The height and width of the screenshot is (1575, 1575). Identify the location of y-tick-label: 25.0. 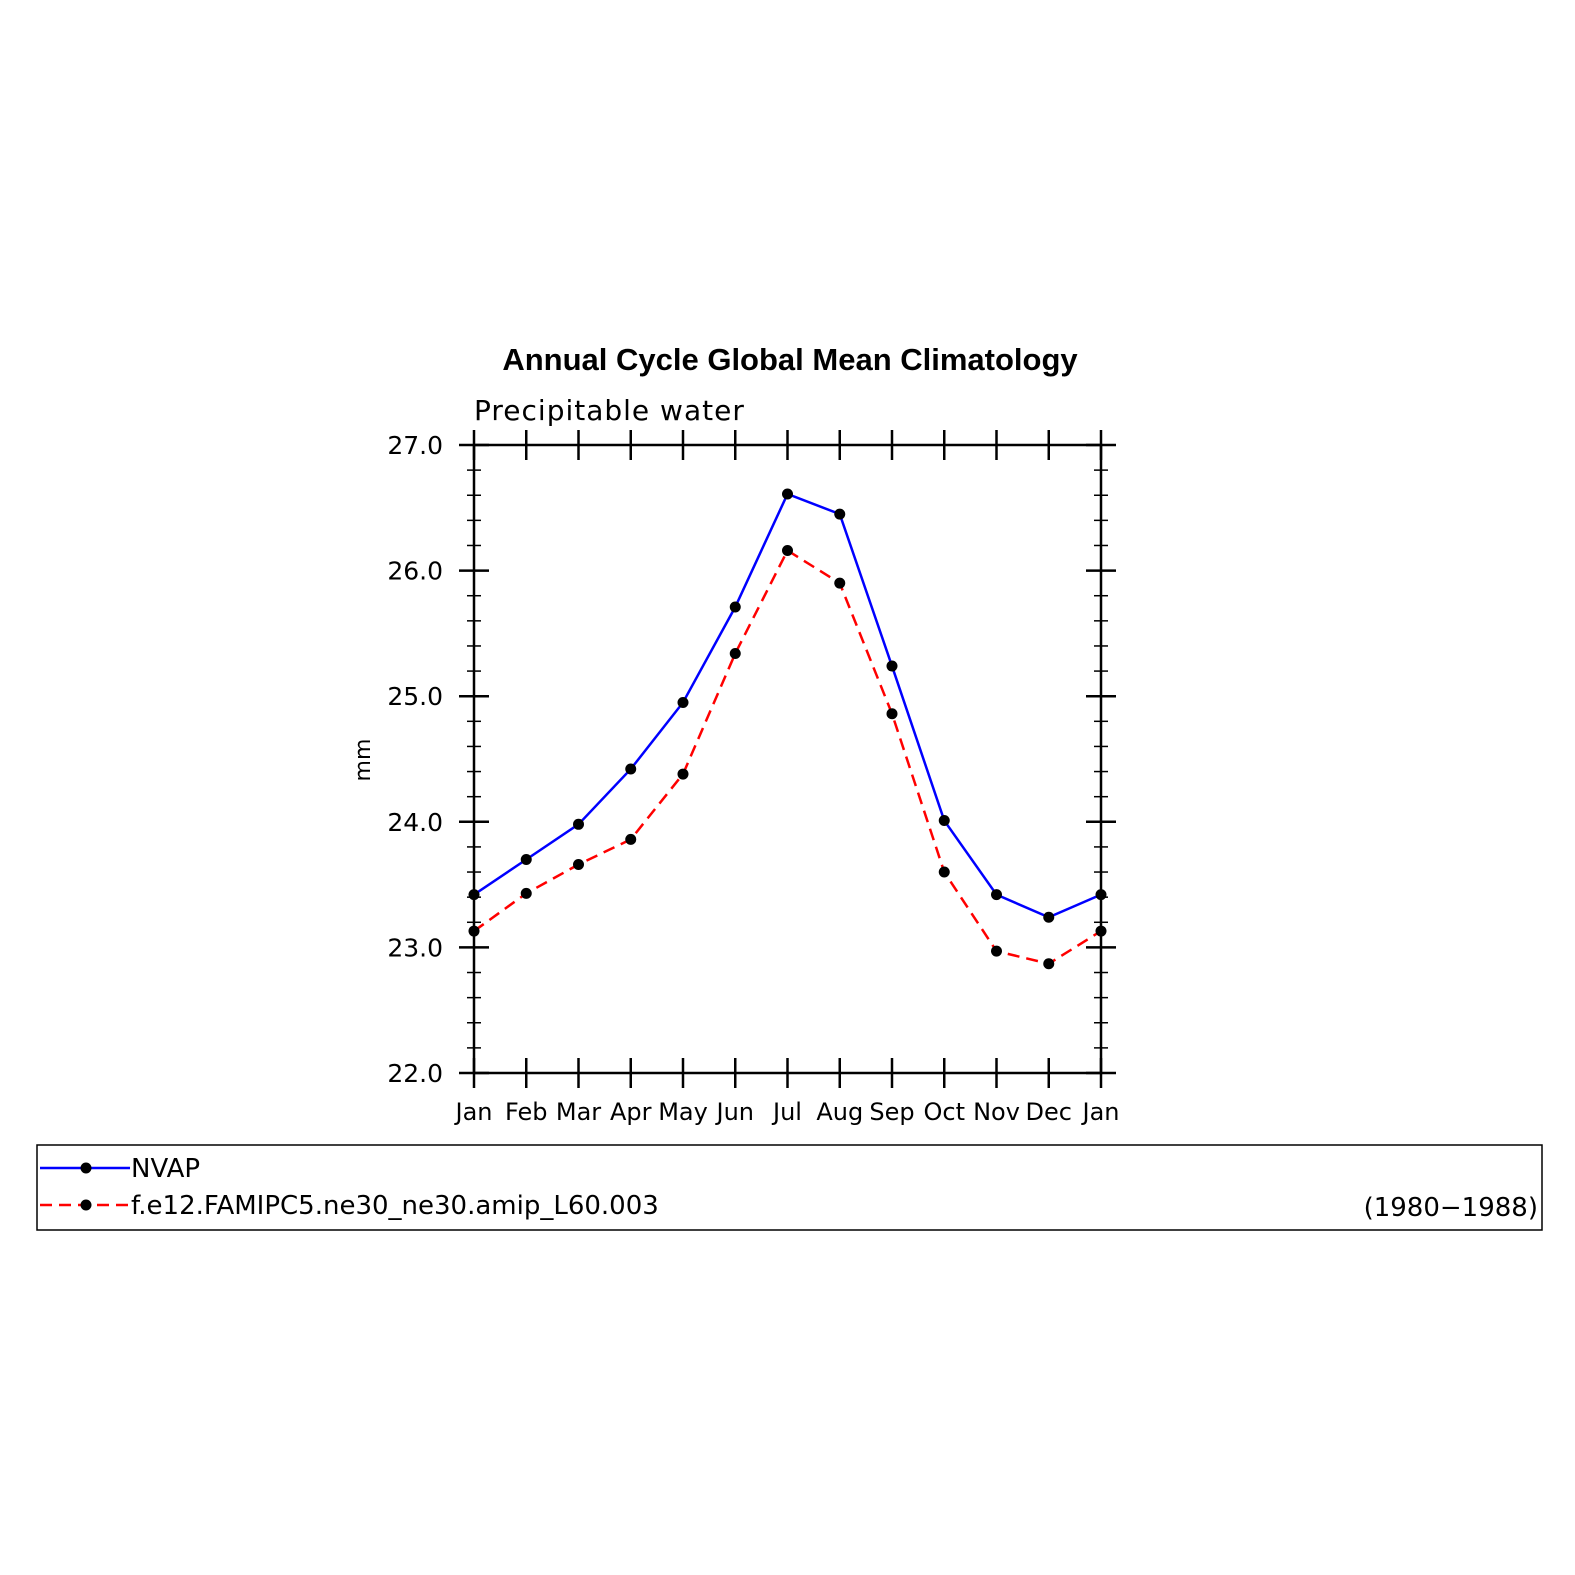
(415, 696).